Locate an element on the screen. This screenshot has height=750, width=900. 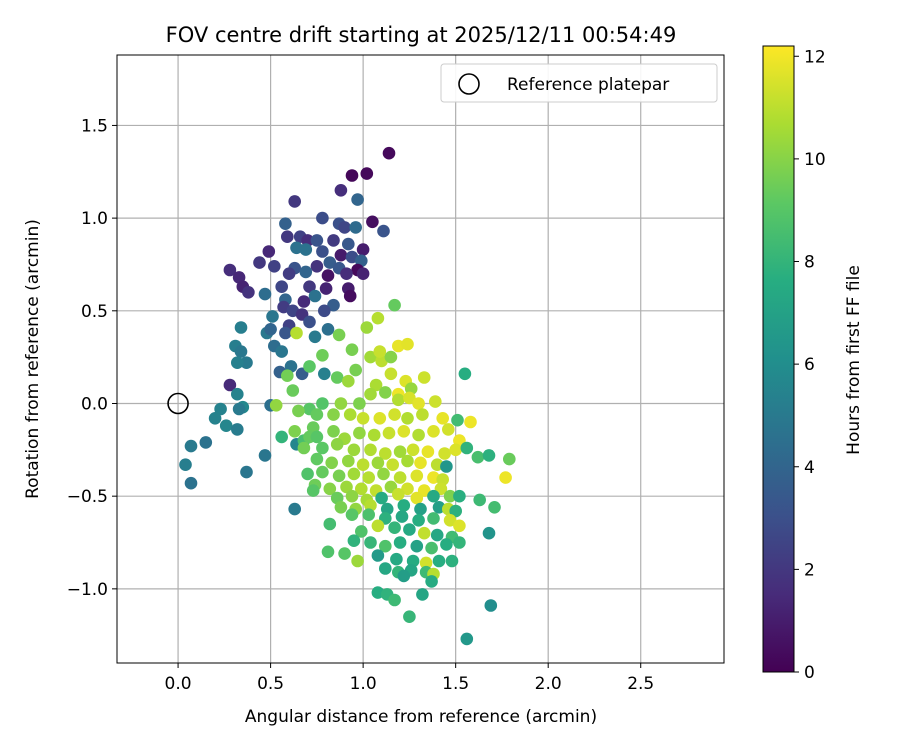
y-axis-label: Rotation from reference (arcmin) is located at coordinates (33, 359).